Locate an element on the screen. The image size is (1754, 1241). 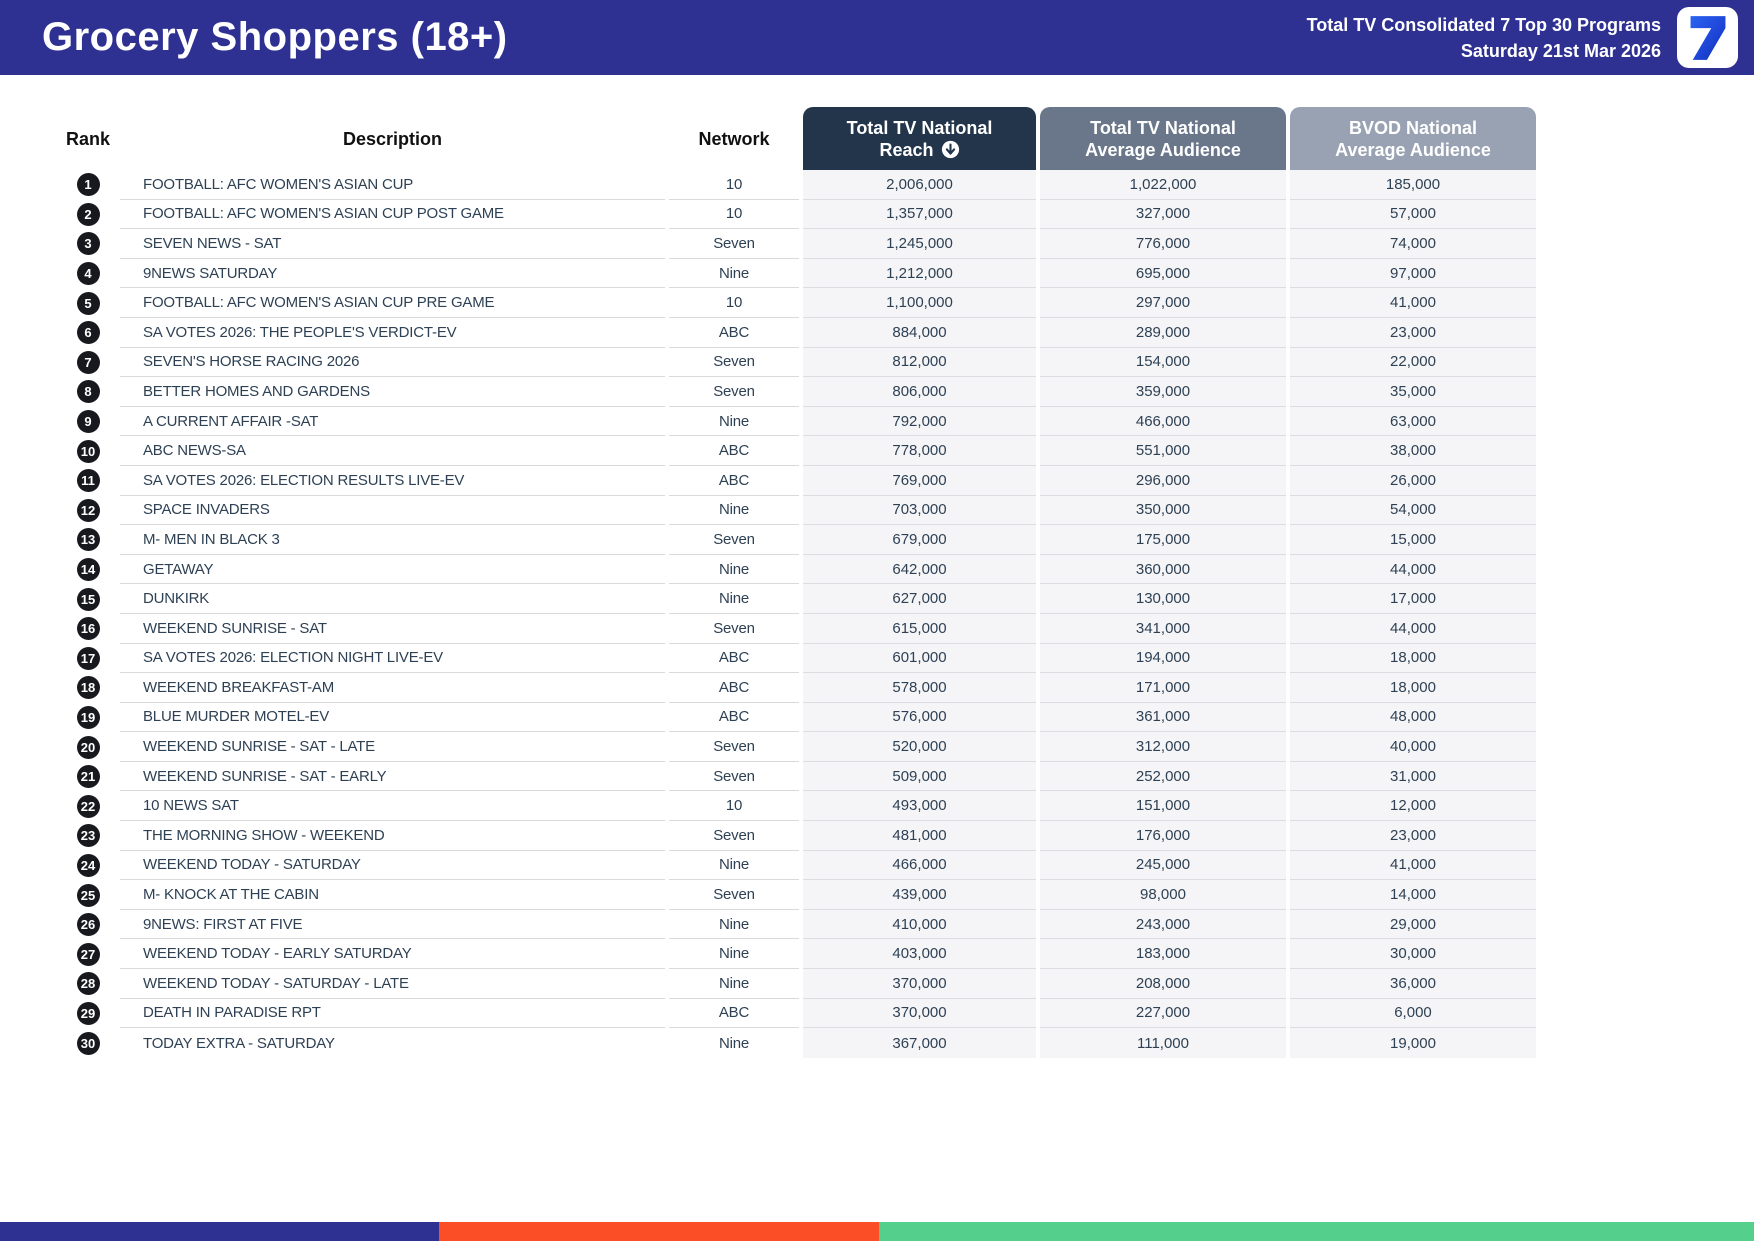
table-row: 22 10 NEWS SAT 10 493,000 151,000 12,000 is located at coordinates (798, 806).